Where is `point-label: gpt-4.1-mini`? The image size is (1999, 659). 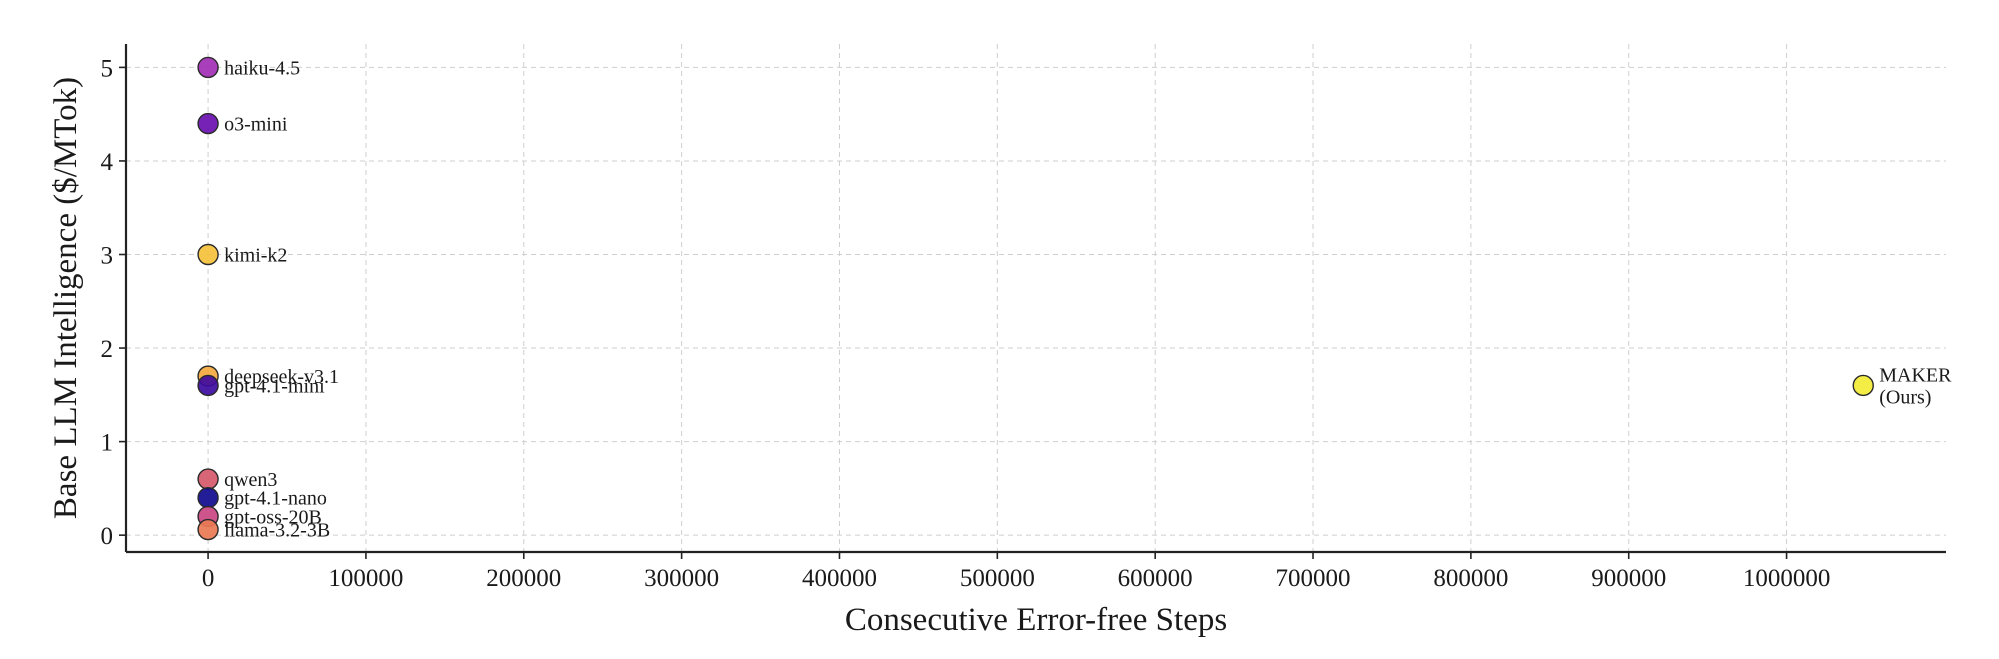
point-label: gpt-4.1-mini is located at coordinates (274, 386).